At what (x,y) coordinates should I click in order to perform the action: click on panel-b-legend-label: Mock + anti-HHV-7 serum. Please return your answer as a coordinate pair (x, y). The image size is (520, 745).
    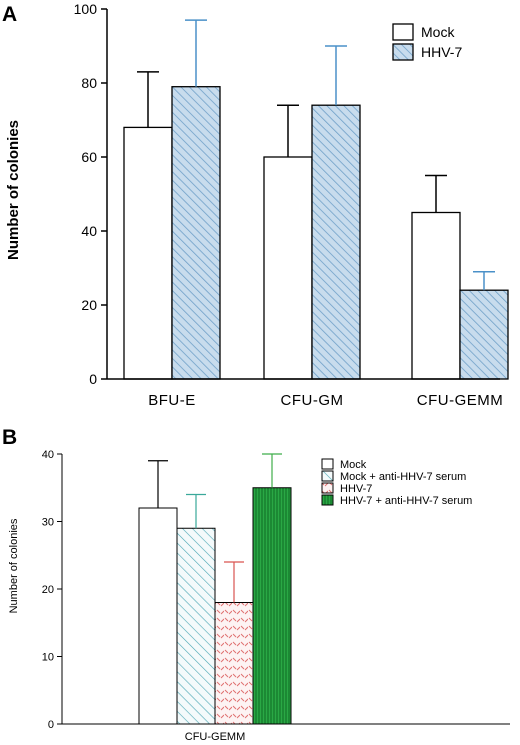
    Looking at the image, I should click on (403, 477).